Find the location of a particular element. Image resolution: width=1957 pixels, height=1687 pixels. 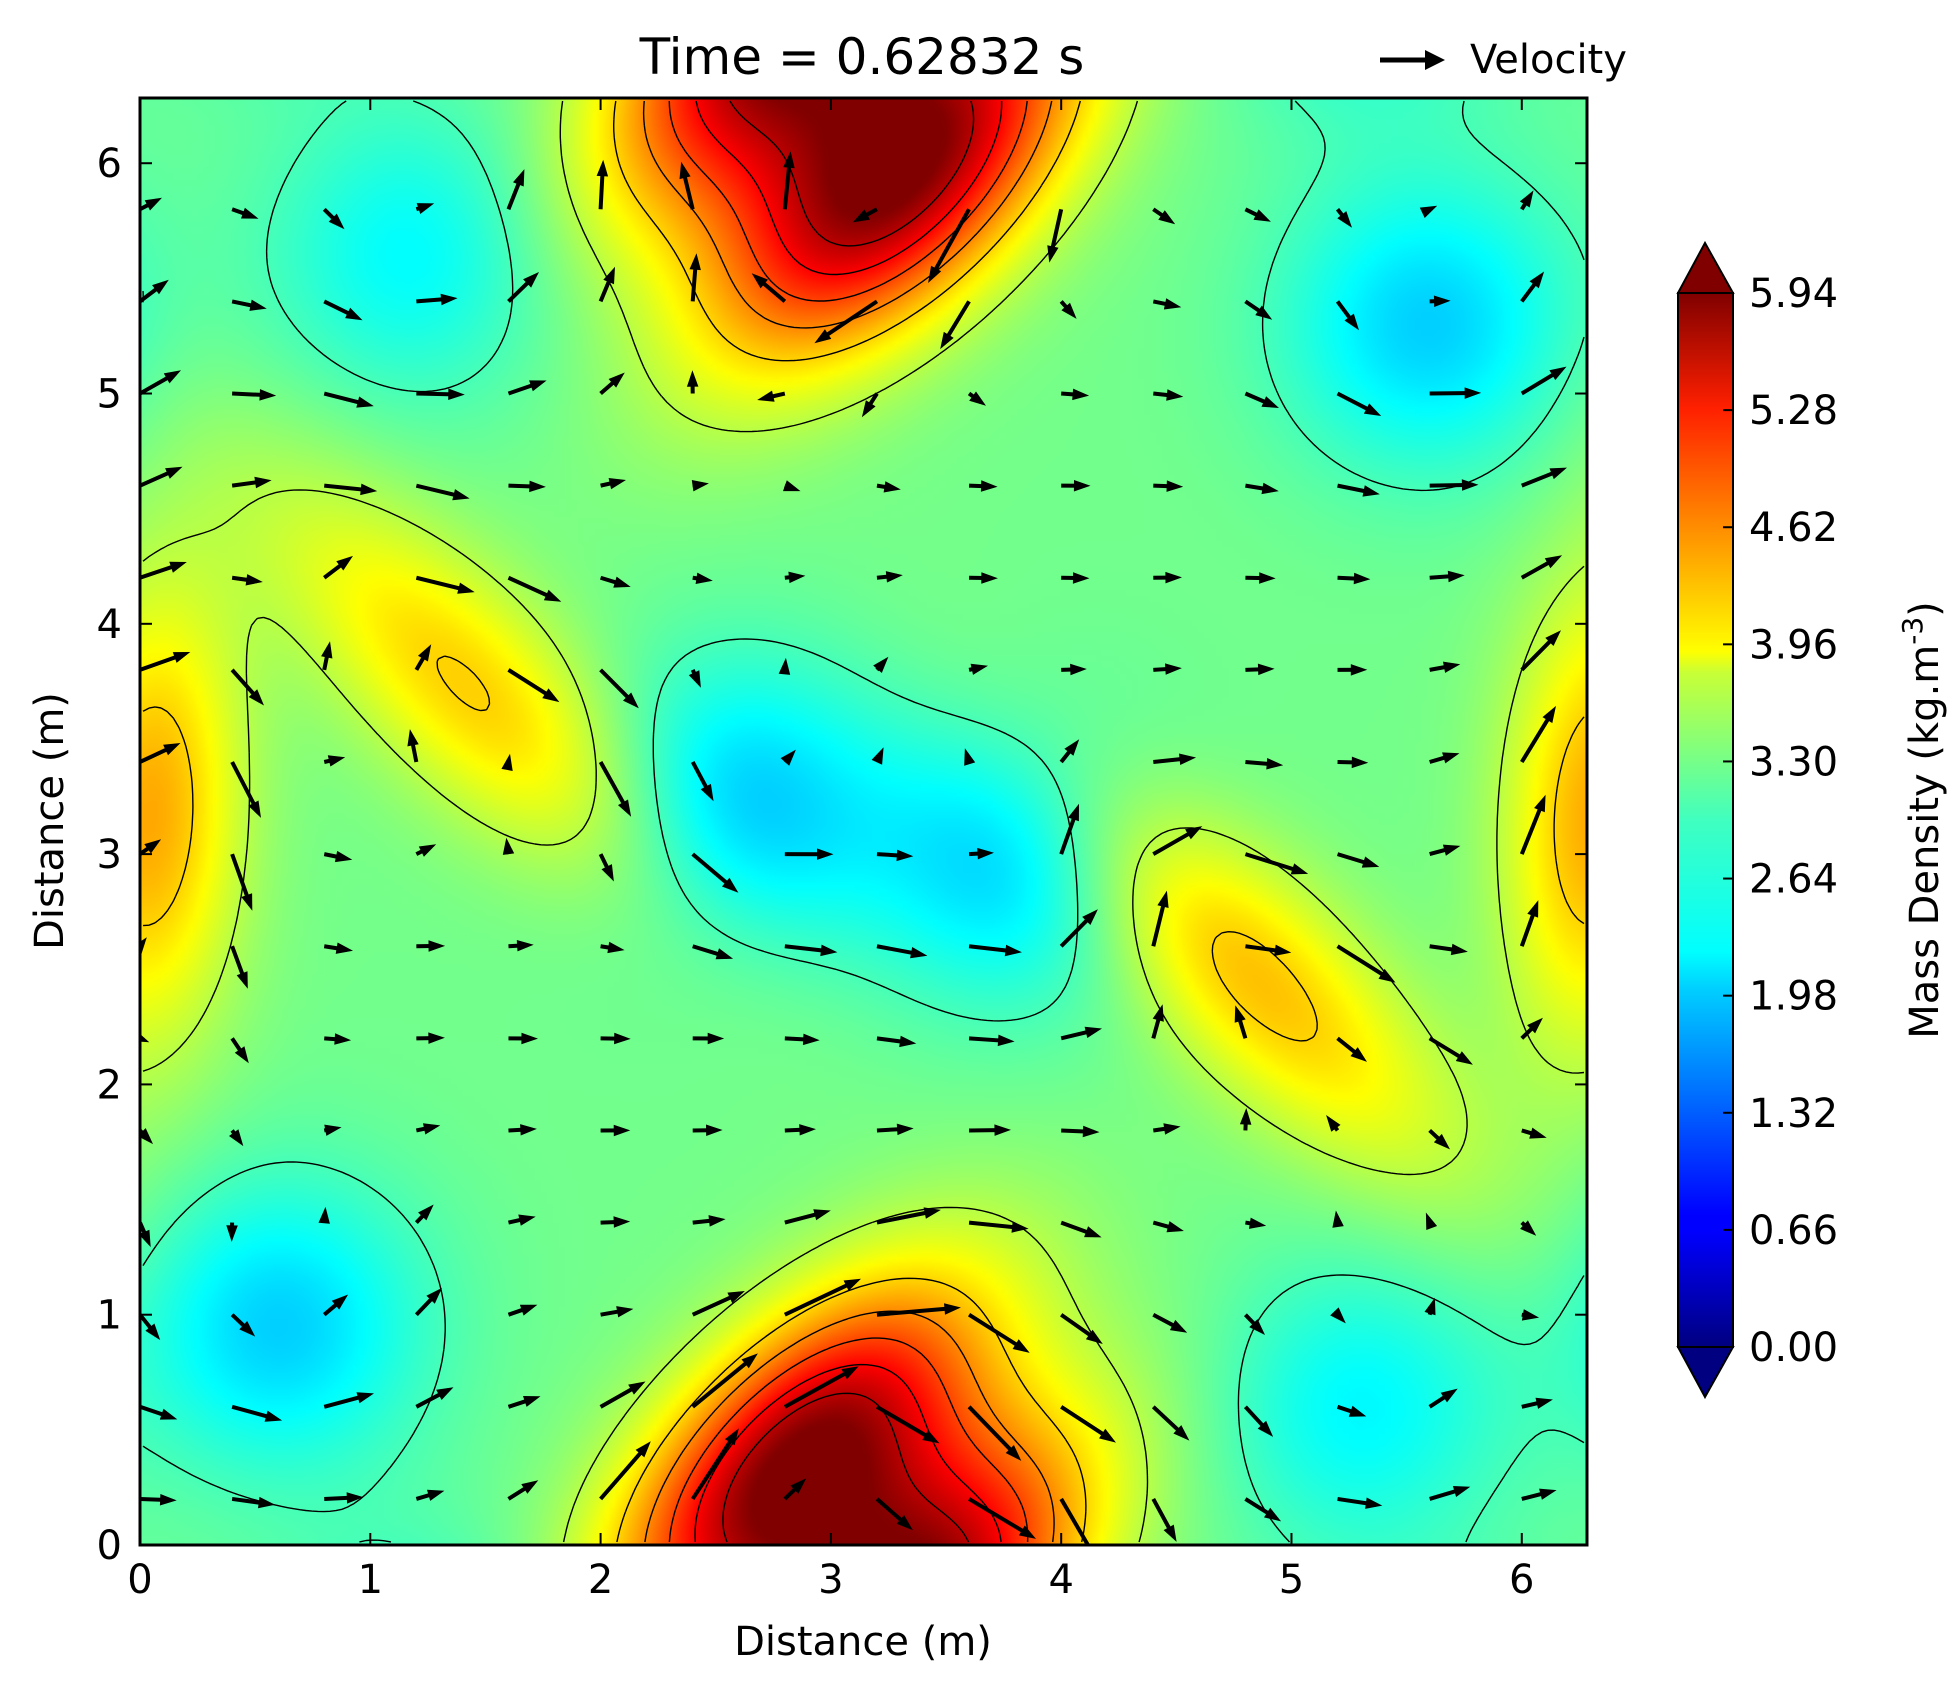

colorbar-tick-label: 3.96 is located at coordinates (1793, 645).